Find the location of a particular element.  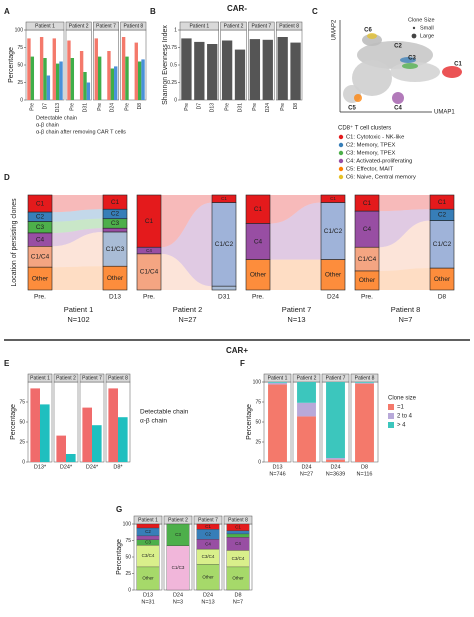

stratum-label: C2 is located at coordinates (442, 215).